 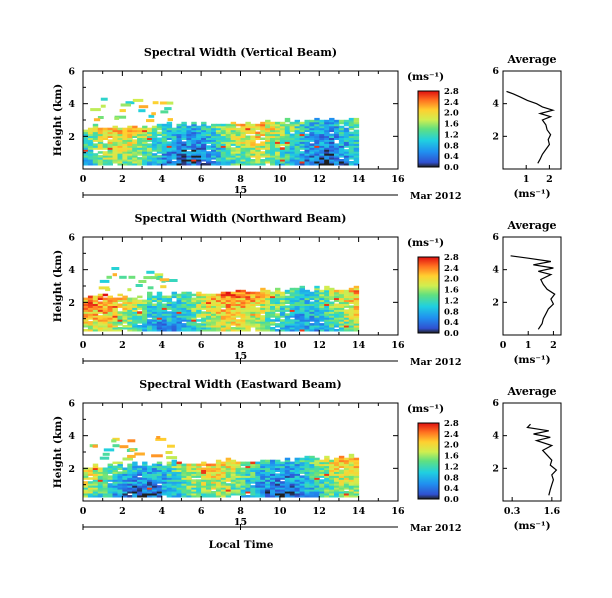 What do you see at coordinates (201, 179) in the screenshot?
I see `x-tick-label: 6` at bounding box center [201, 179].